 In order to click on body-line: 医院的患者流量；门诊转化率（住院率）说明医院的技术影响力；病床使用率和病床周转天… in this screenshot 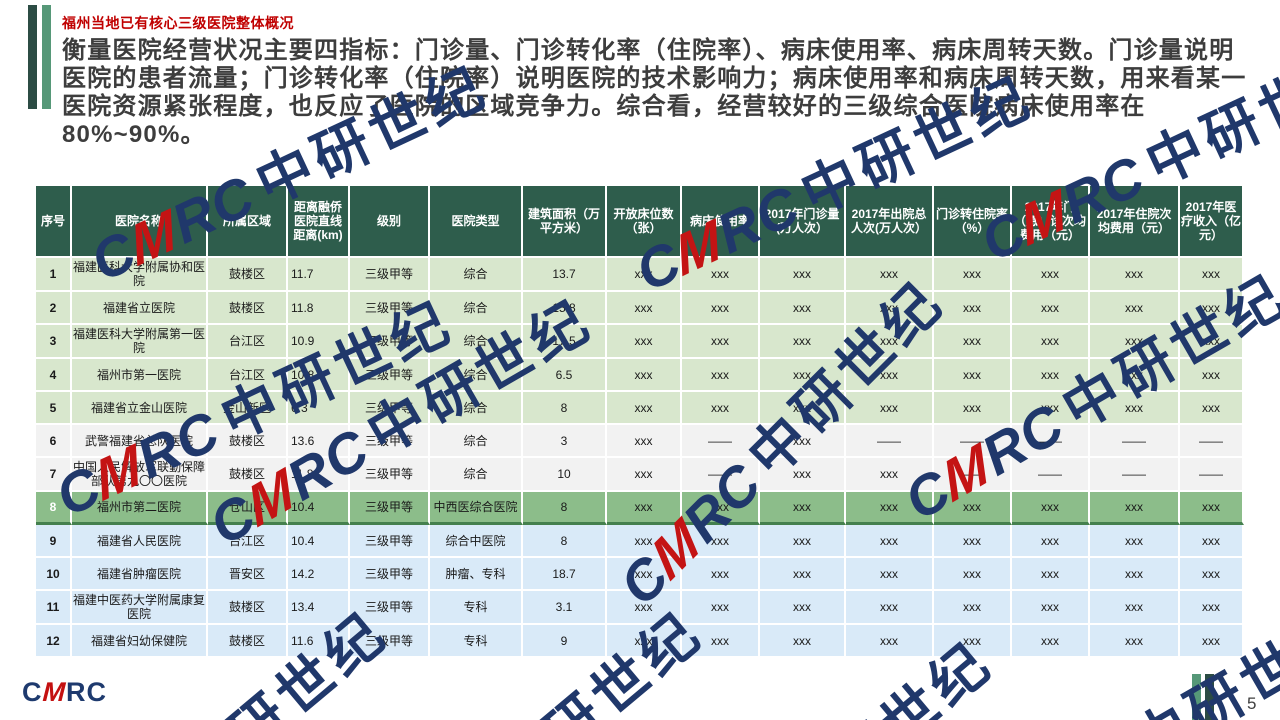, I will do `click(654, 78)`.